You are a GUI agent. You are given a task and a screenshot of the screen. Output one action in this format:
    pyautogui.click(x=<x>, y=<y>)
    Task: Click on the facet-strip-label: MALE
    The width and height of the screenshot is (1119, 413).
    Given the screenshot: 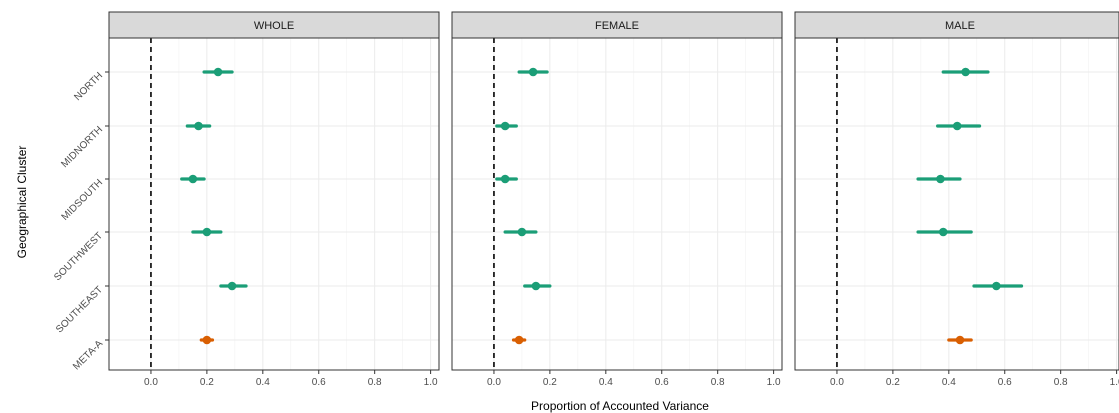 What is the action you would take?
    pyautogui.click(x=960, y=26)
    